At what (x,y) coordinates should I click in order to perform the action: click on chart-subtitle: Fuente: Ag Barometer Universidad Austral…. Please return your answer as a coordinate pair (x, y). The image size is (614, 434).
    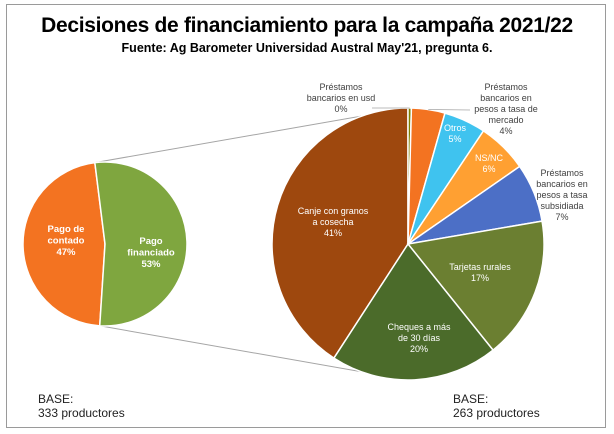
    Looking at the image, I should click on (307, 48).